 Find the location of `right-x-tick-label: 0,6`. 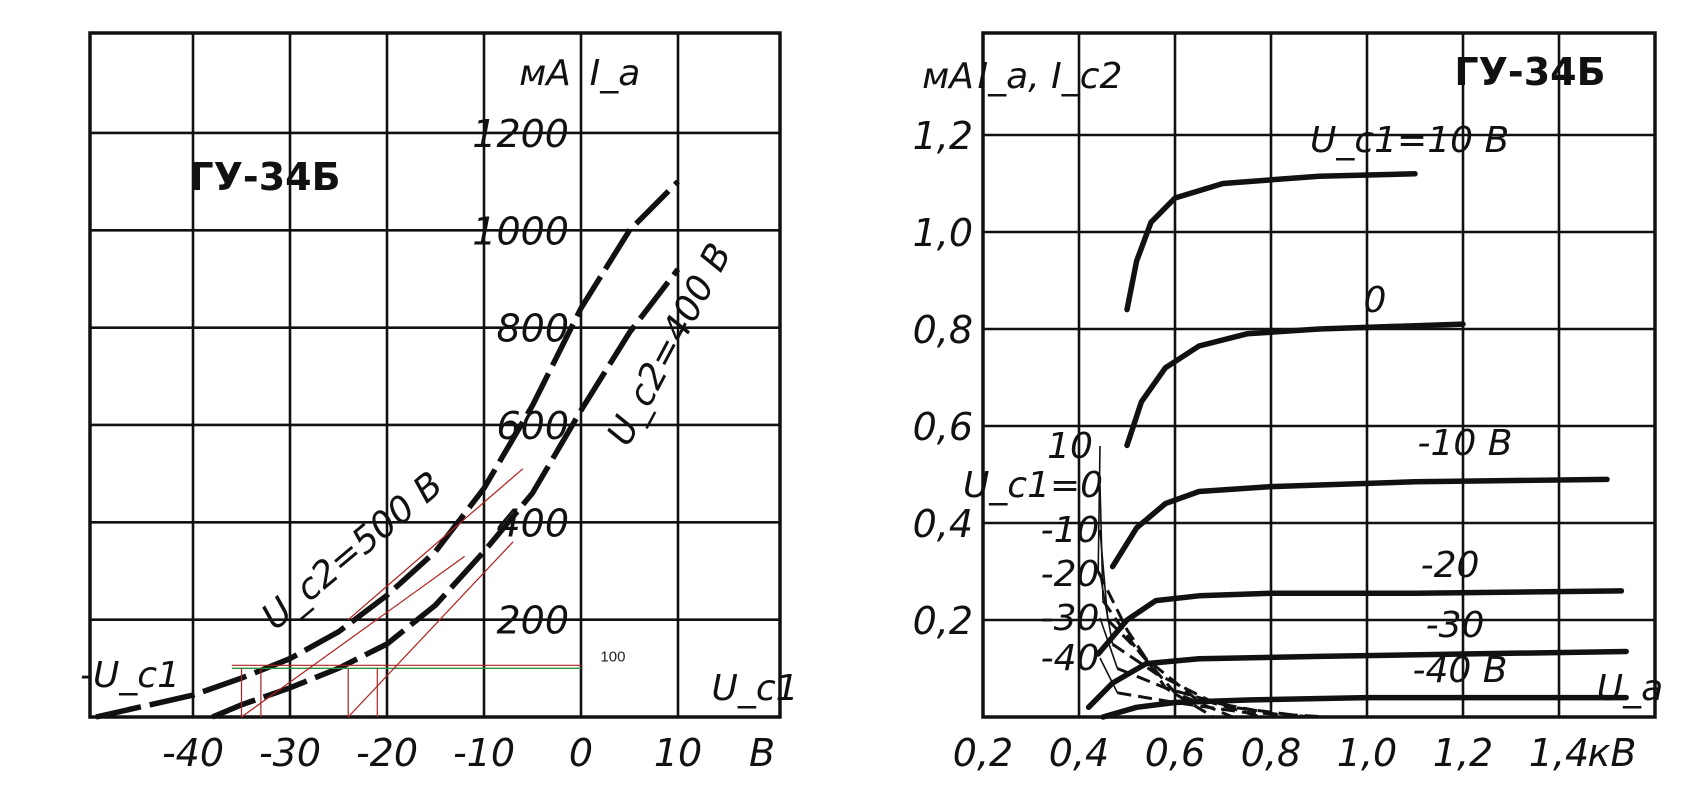

right-x-tick-label: 0,6 is located at coordinates (1175, 753).